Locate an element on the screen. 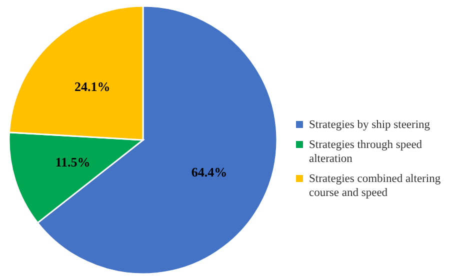 This screenshot has height=279, width=474. legend-label: Strategies by ship steering is located at coordinates (369, 125).